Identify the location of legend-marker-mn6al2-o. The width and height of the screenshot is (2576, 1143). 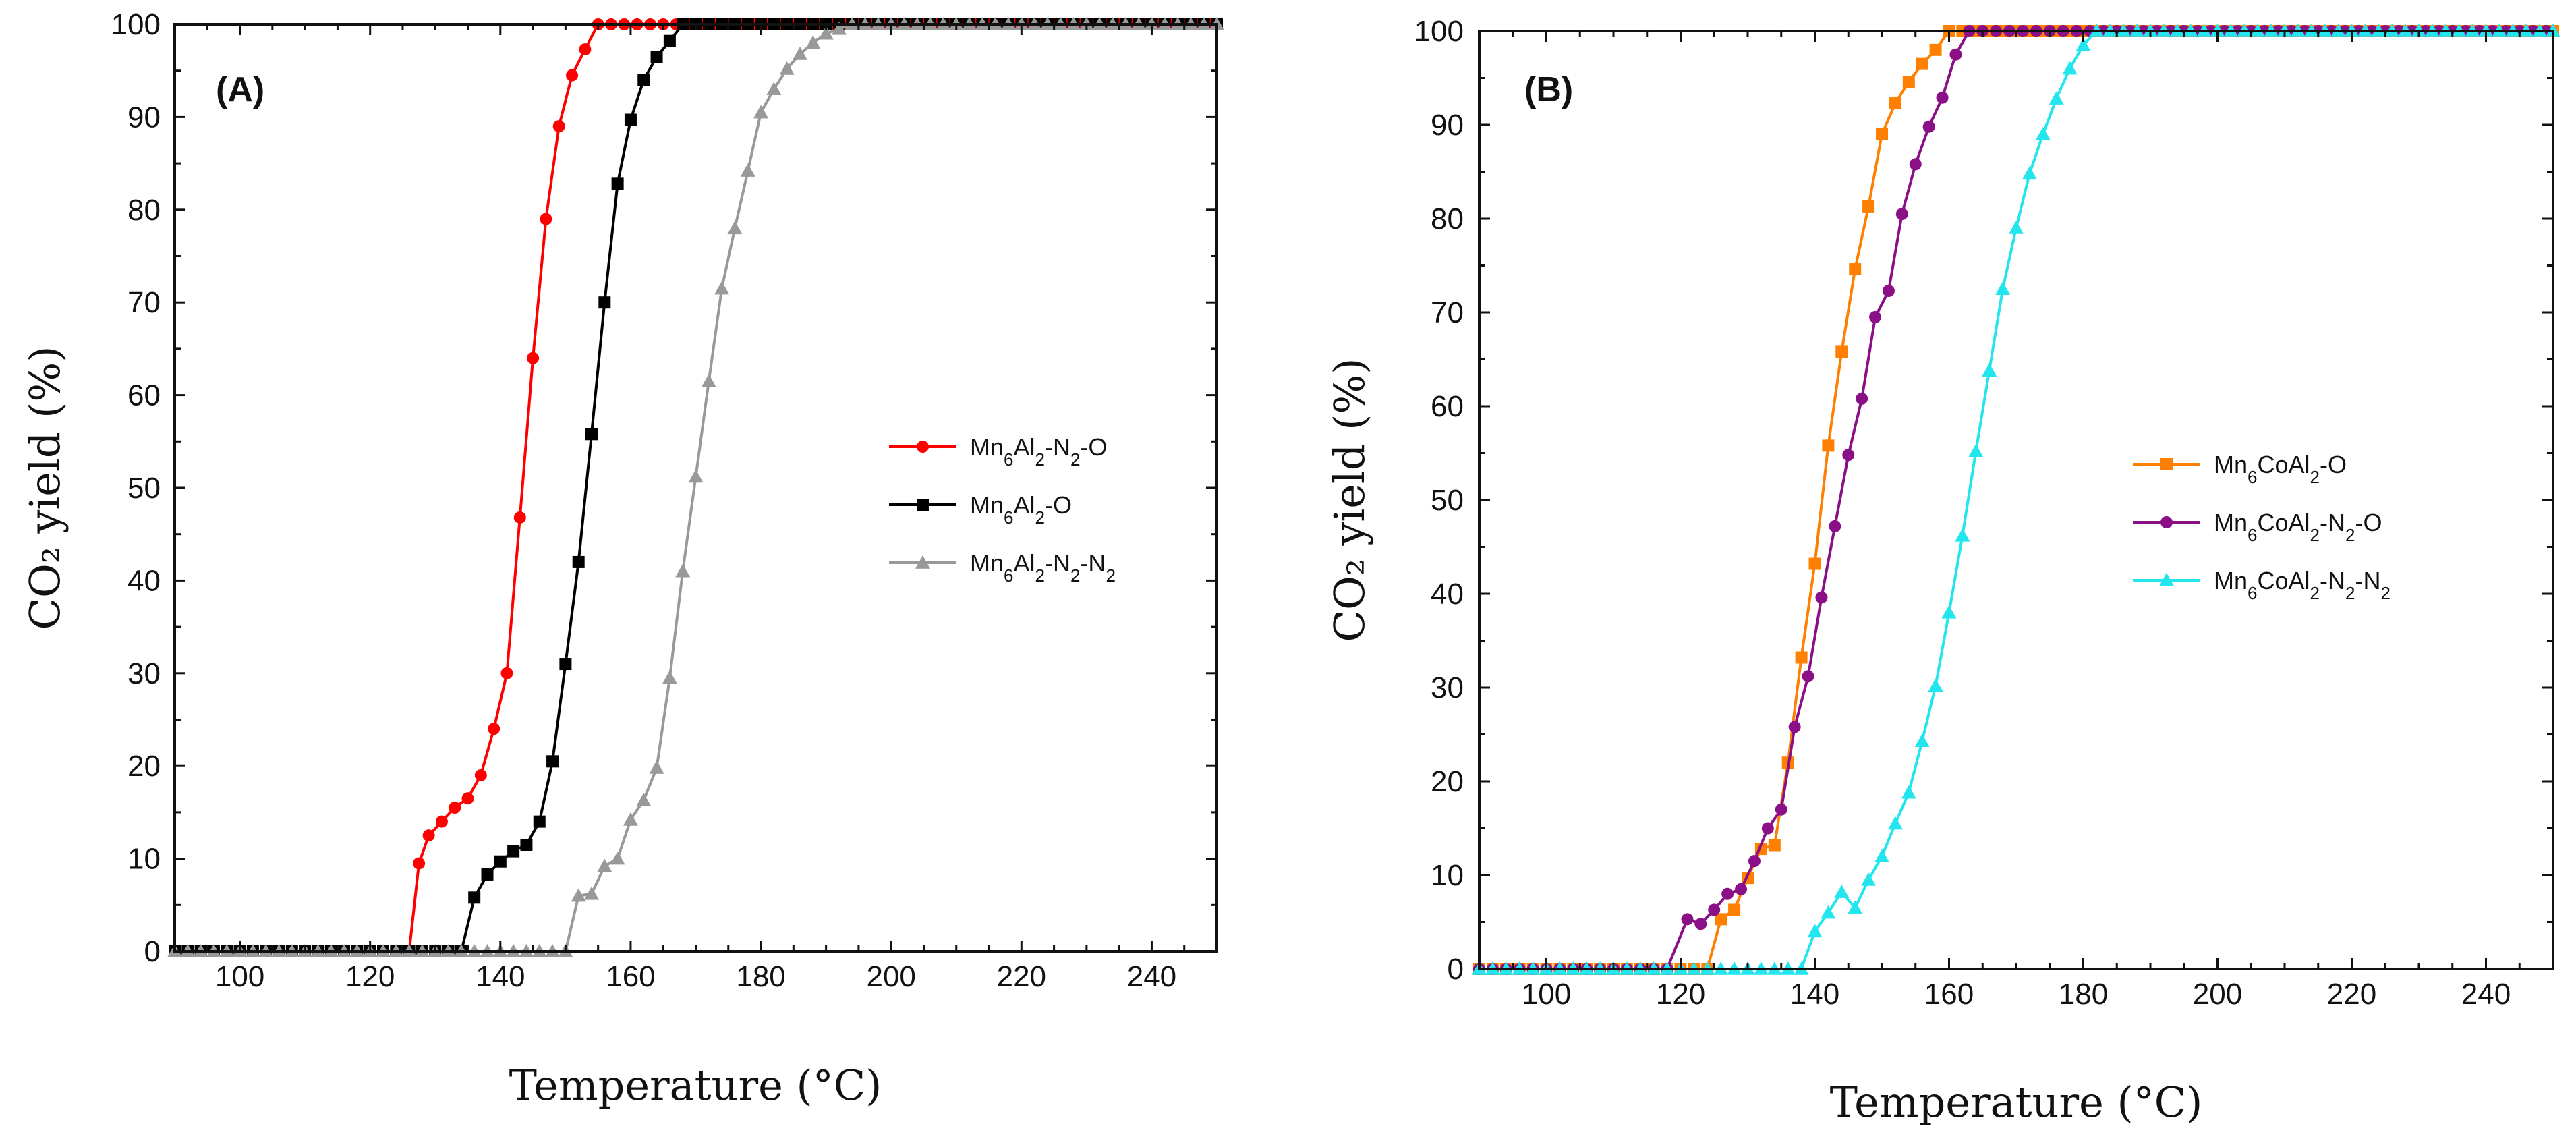
(923, 505).